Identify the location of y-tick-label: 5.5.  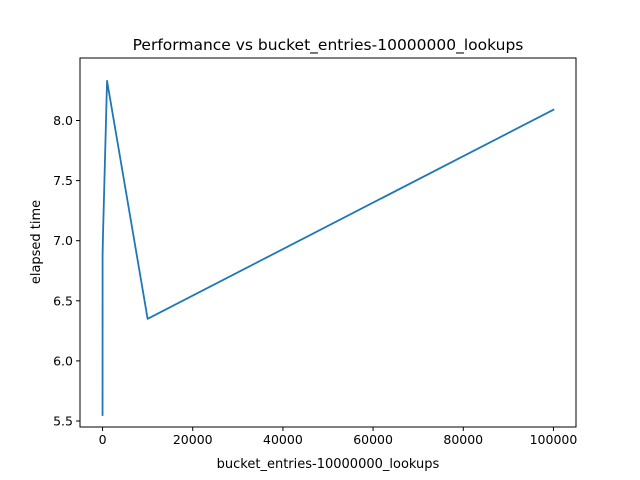
(63, 420).